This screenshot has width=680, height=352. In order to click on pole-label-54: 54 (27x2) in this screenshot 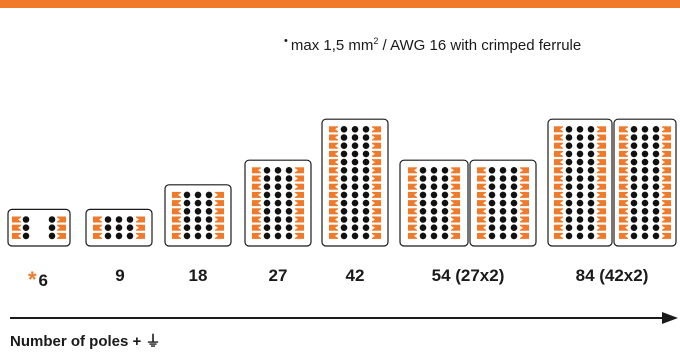, I will do `click(468, 276)`.